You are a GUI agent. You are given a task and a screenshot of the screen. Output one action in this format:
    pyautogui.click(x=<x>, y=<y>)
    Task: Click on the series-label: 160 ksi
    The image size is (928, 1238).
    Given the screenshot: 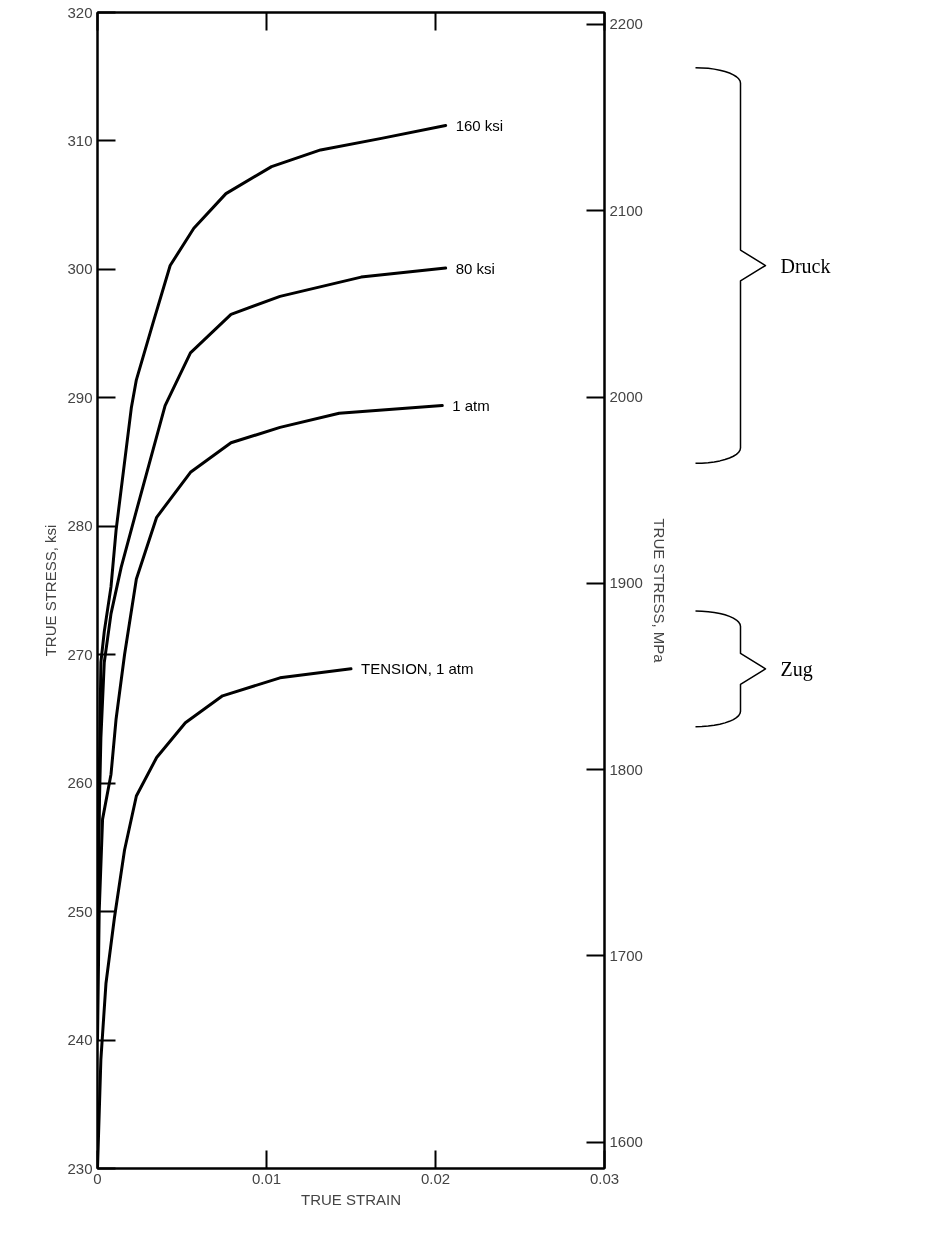 What is the action you would take?
    pyautogui.click(x=479, y=126)
    